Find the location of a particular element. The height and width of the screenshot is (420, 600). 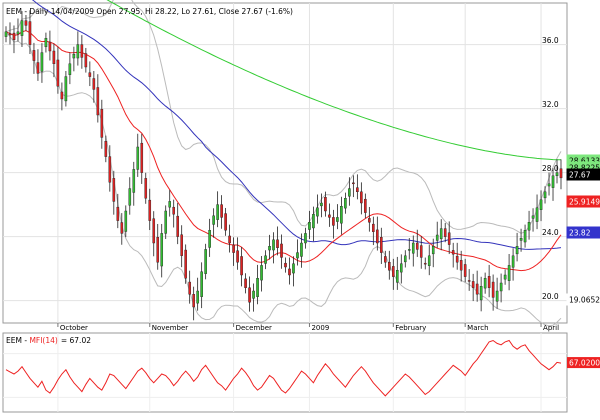

mfi-badge: 67.0200 is located at coordinates (583, 363).